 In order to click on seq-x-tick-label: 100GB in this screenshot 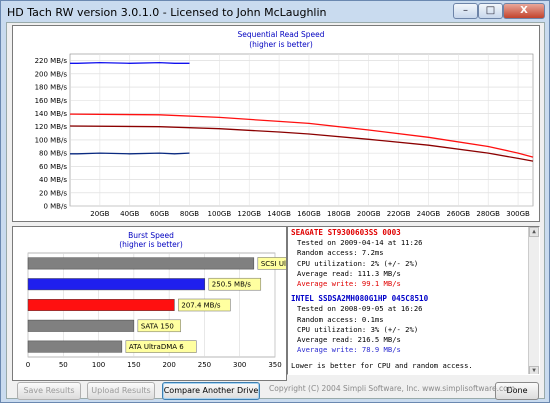, I will do `click(220, 214)`.